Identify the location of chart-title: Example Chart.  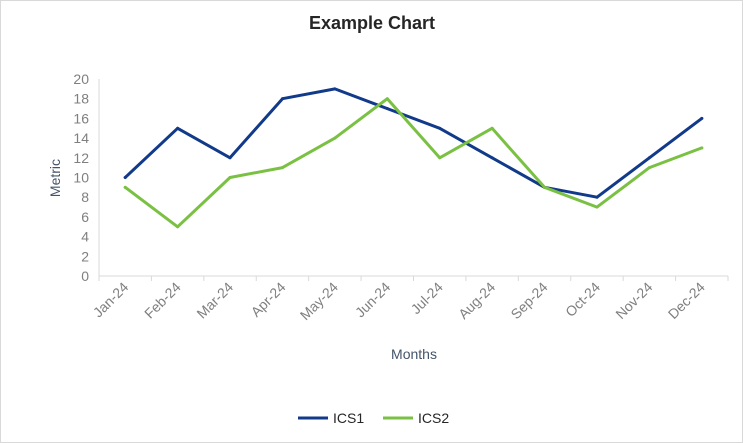
(372, 23).